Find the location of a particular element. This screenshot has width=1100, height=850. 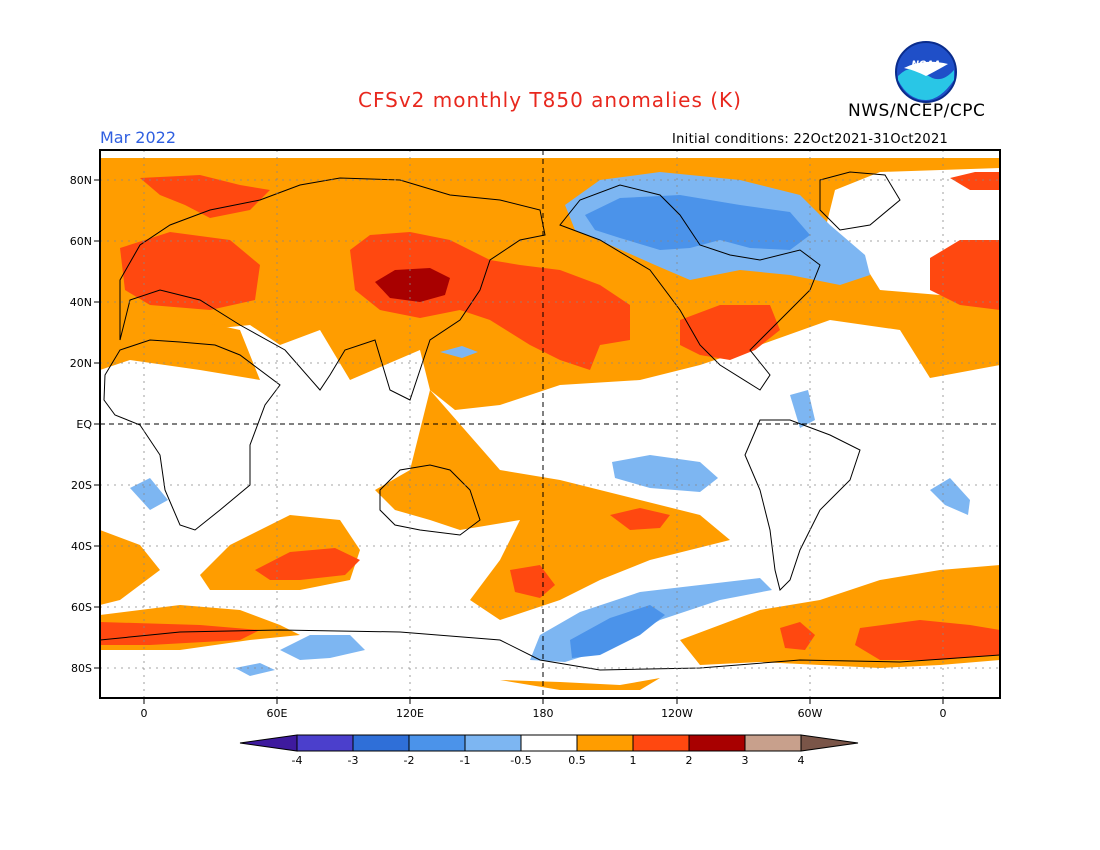

lon-label: 180 is located at coordinates (543, 713).